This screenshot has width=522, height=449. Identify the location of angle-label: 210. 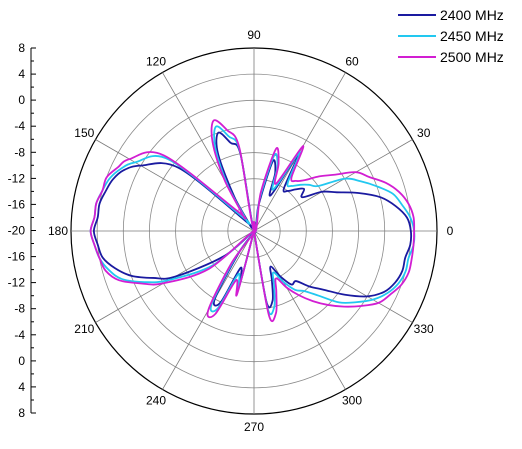
(84, 329).